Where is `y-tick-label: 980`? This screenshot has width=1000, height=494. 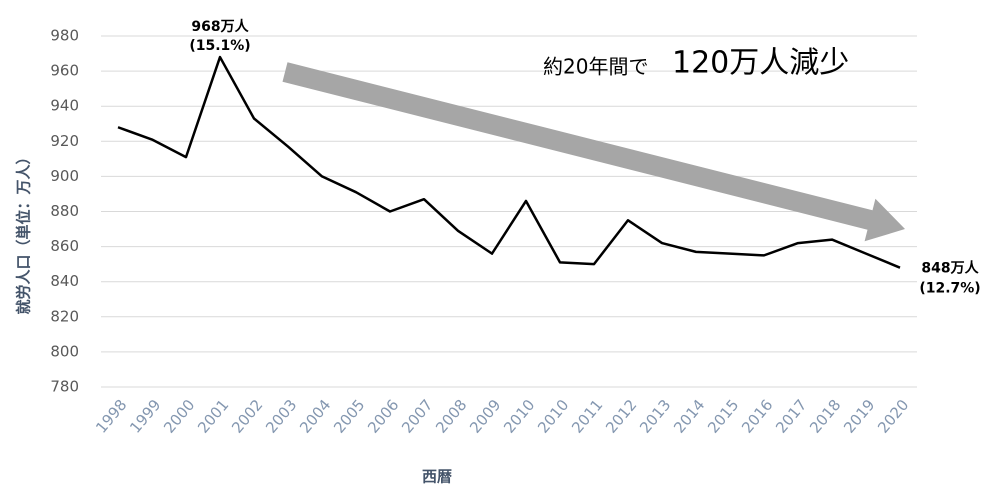
y-tick-label: 980 is located at coordinates (64, 36).